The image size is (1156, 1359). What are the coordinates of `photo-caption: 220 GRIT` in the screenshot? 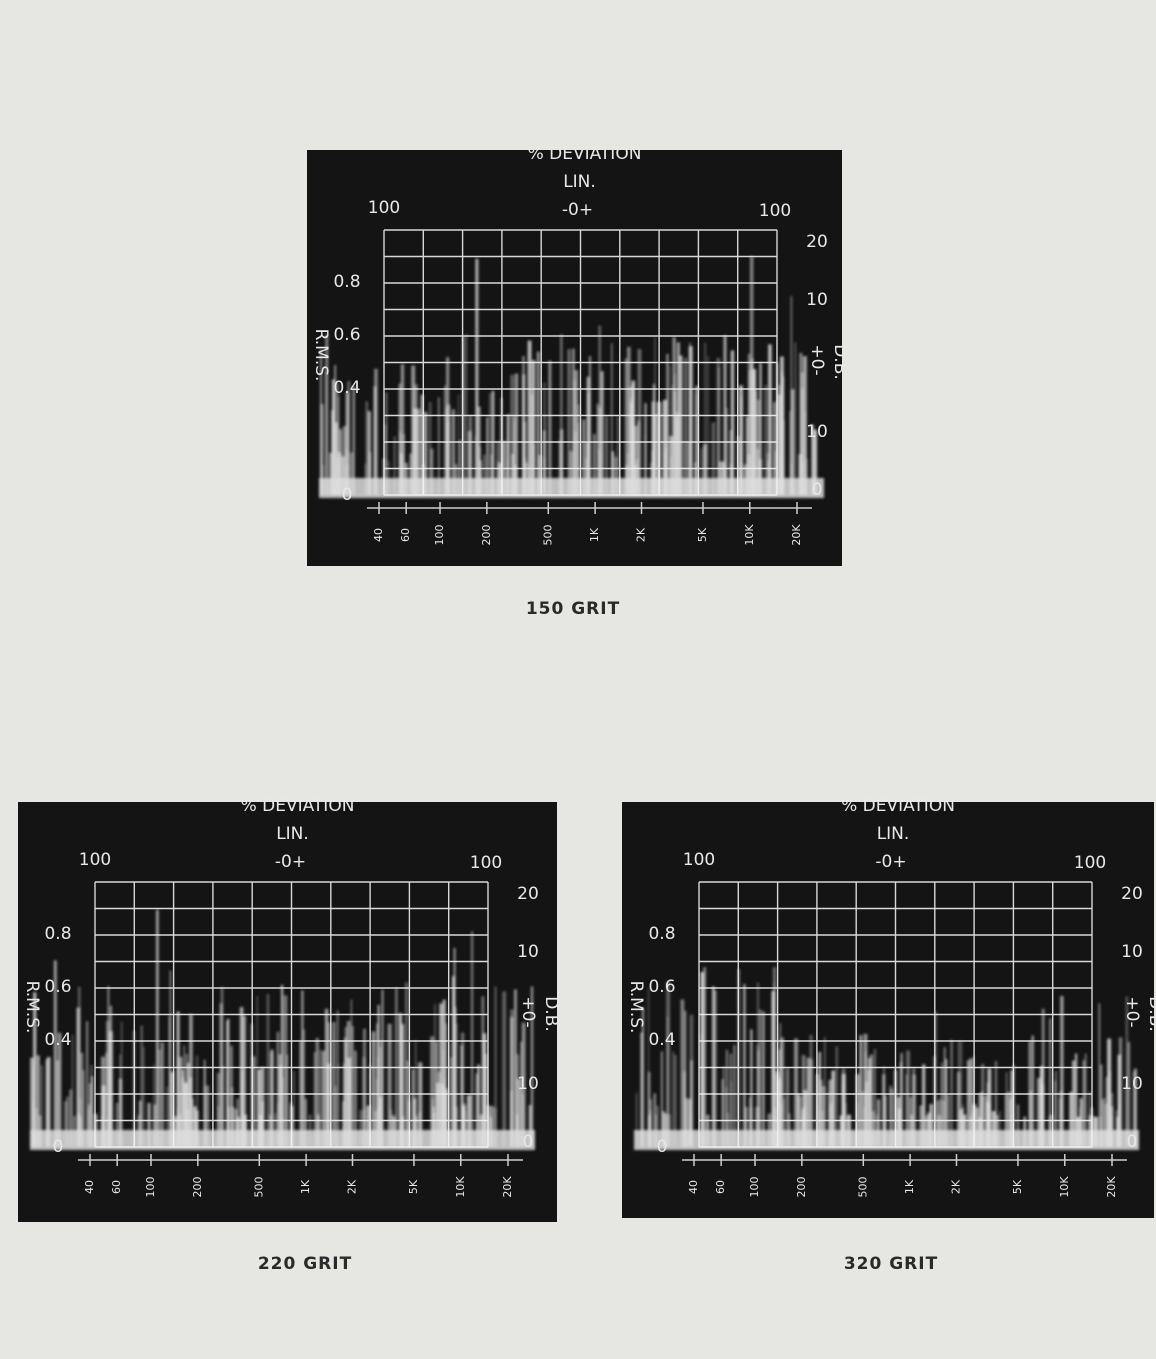 It's located at (305, 1264).